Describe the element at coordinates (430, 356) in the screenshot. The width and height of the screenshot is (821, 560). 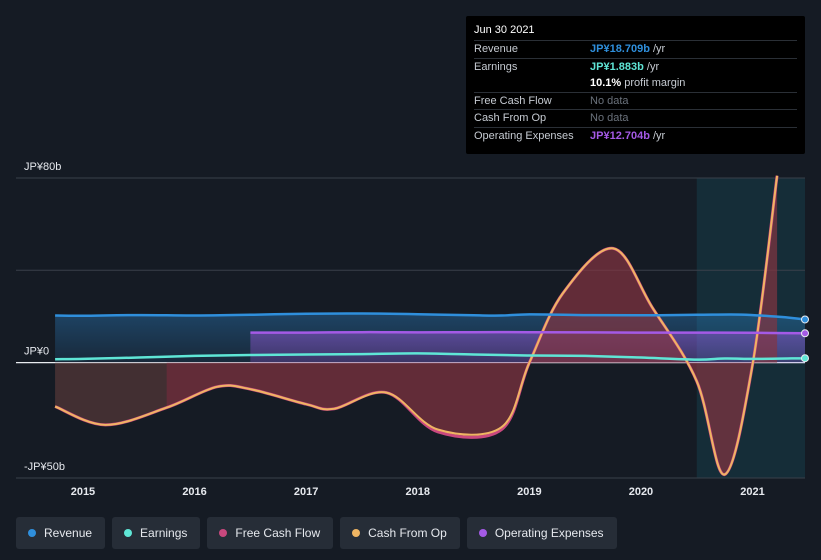
I see `earnings-line` at that location.